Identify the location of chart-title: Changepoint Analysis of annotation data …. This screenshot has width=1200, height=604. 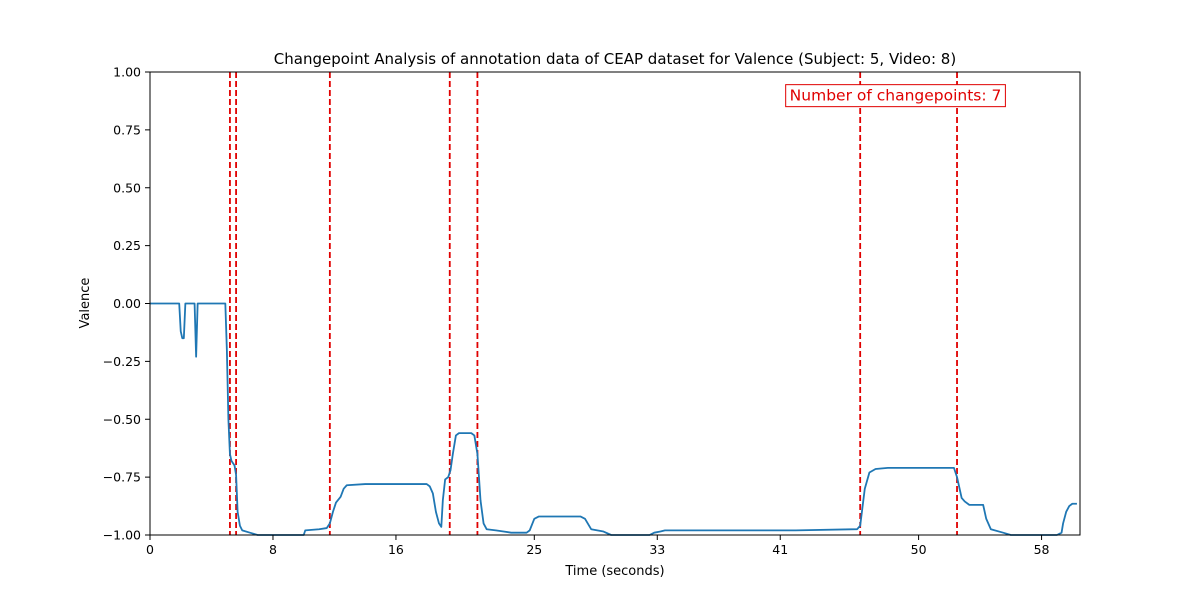
(615, 59).